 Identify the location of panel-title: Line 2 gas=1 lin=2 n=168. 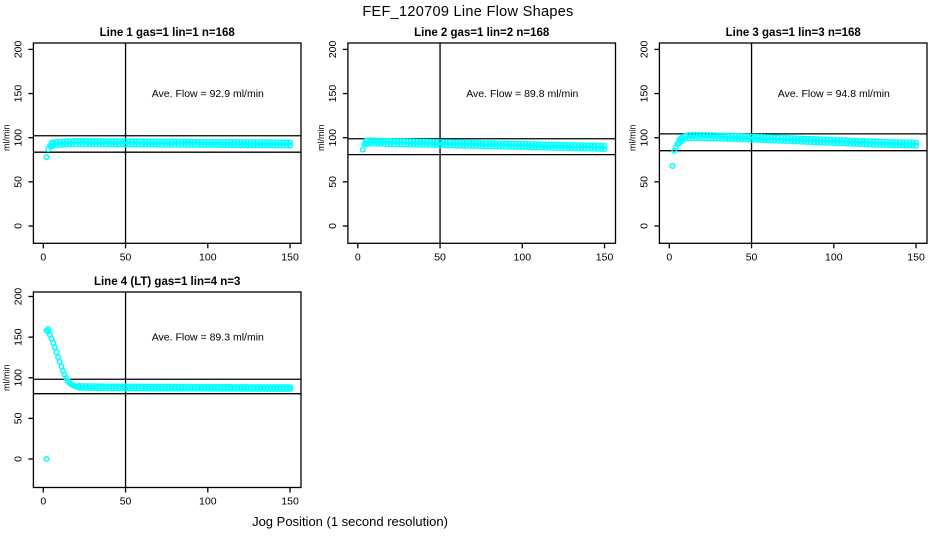
(482, 33).